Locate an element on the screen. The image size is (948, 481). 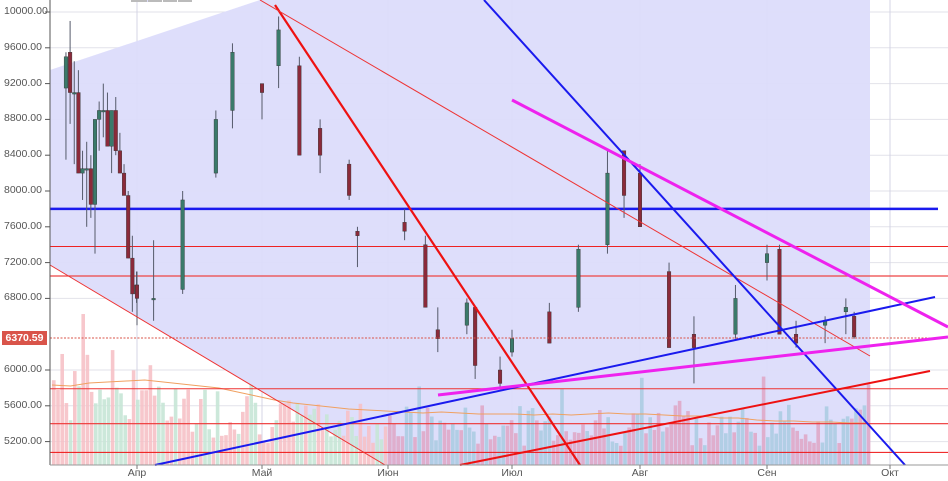
x-tick-label: Окт is located at coordinates (890, 473).